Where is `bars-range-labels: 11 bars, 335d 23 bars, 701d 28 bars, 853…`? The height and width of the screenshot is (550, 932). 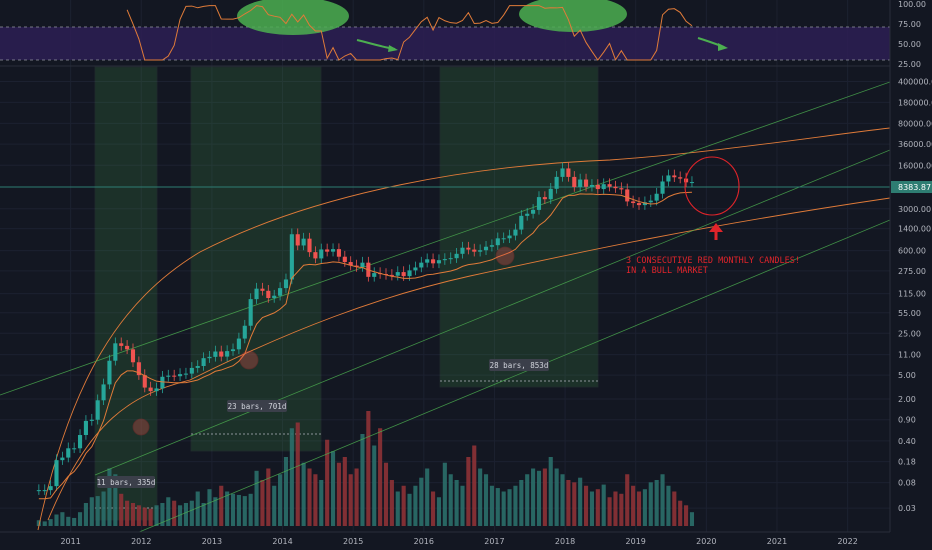 bars-range-labels: 11 bars, 335d 23 bars, 701d 28 bars, 853… is located at coordinates (323, 423).